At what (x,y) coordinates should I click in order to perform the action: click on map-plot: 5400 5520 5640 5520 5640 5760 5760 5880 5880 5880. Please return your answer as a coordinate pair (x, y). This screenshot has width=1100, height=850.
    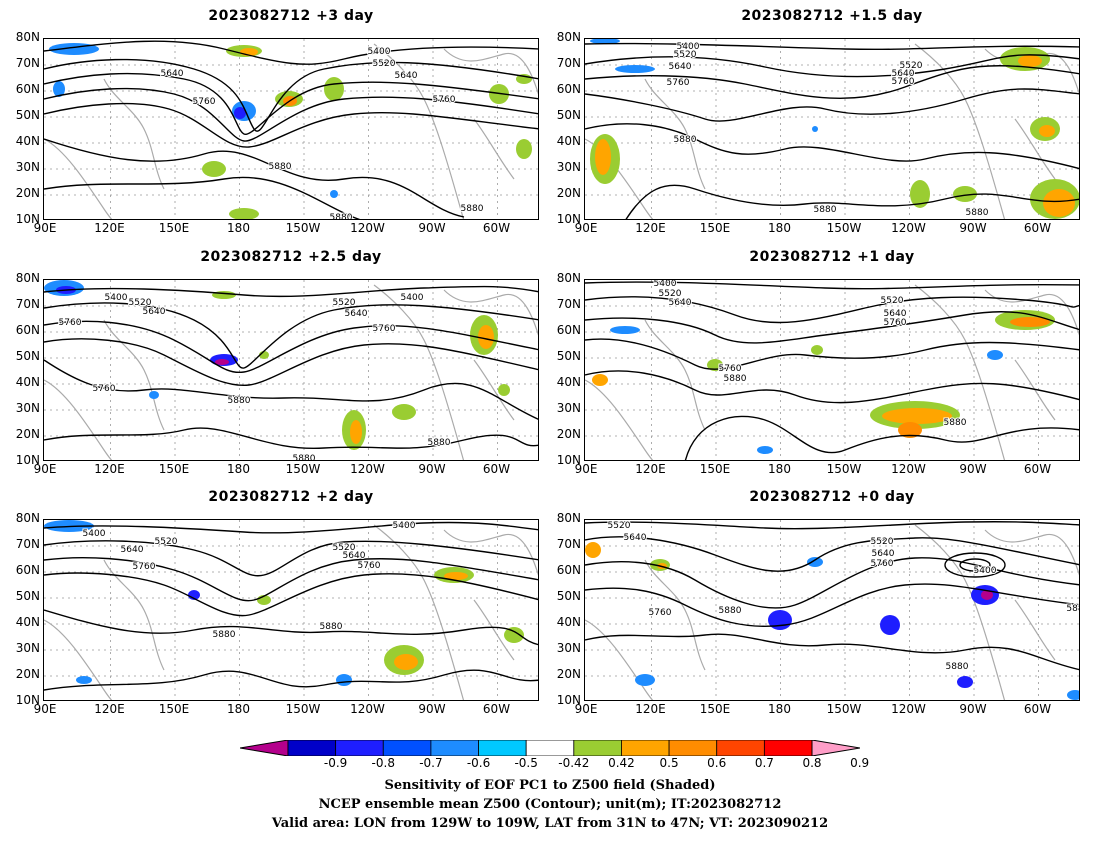
    Looking at the image, I should click on (832, 129).